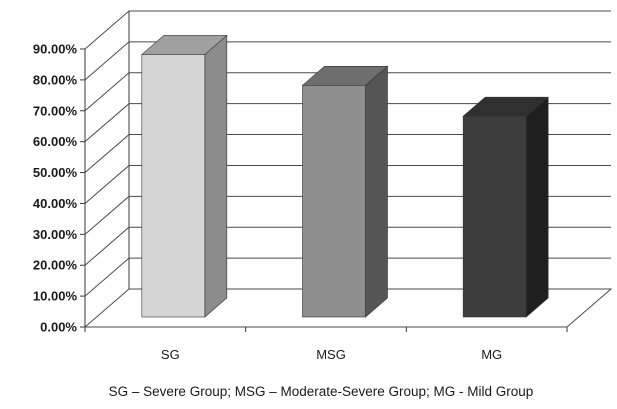 The image size is (617, 409). I want to click on y-tick-label: 60.00%, so click(55, 141).